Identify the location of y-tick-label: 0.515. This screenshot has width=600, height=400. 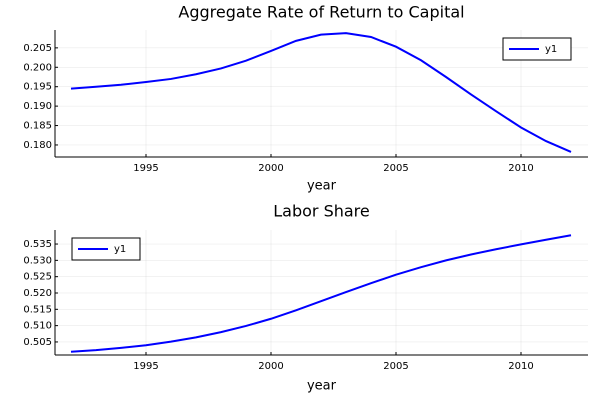
(37, 309).